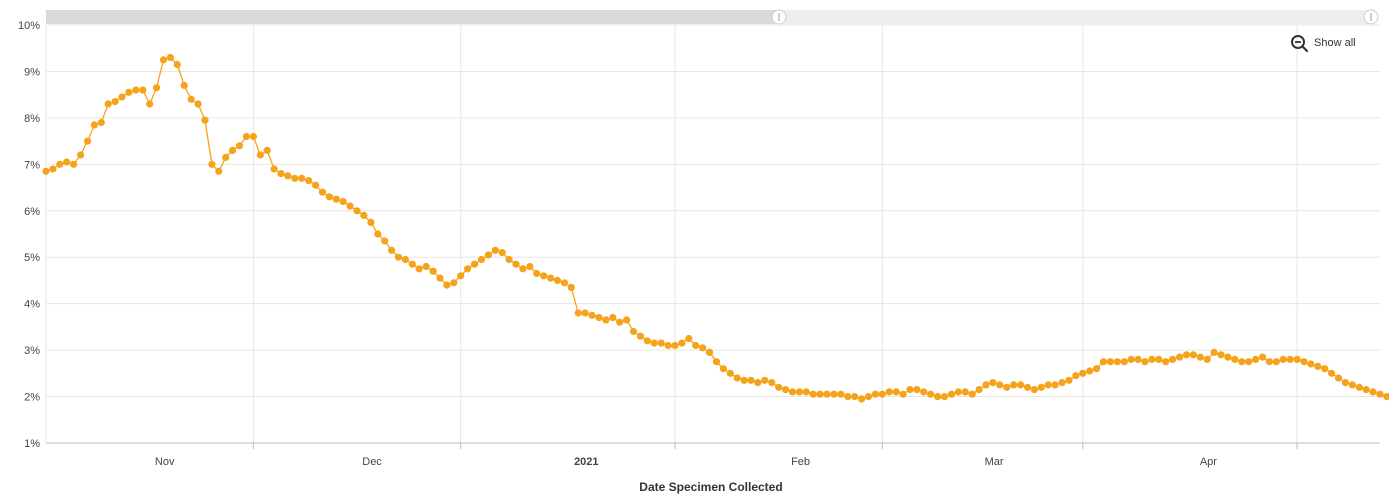 This screenshot has width=1389, height=498. What do you see at coordinates (994, 462) in the screenshot?
I see `x-tick-label: Mar` at bounding box center [994, 462].